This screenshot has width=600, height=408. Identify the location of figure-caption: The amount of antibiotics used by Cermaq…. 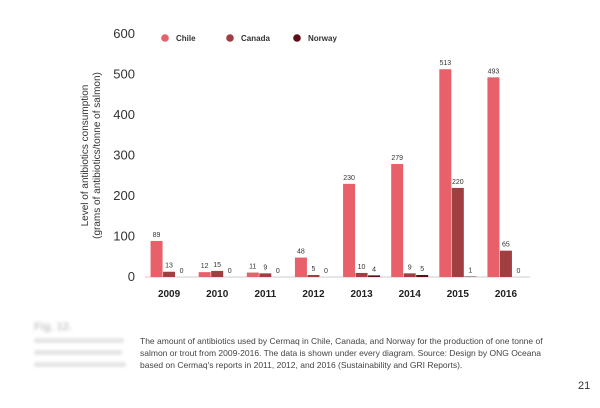
(341, 353).